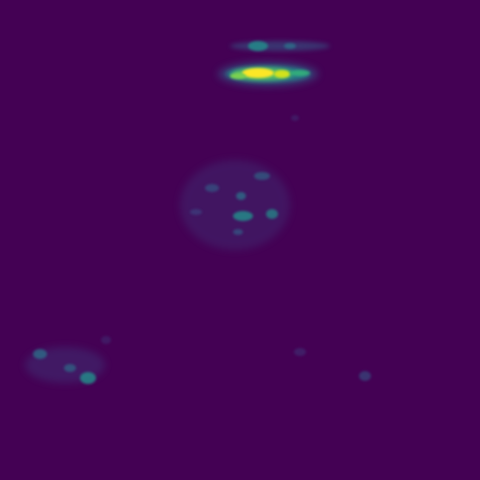 The height and width of the screenshot is (480, 480). I want to click on middle-cluster, so click(235, 205).